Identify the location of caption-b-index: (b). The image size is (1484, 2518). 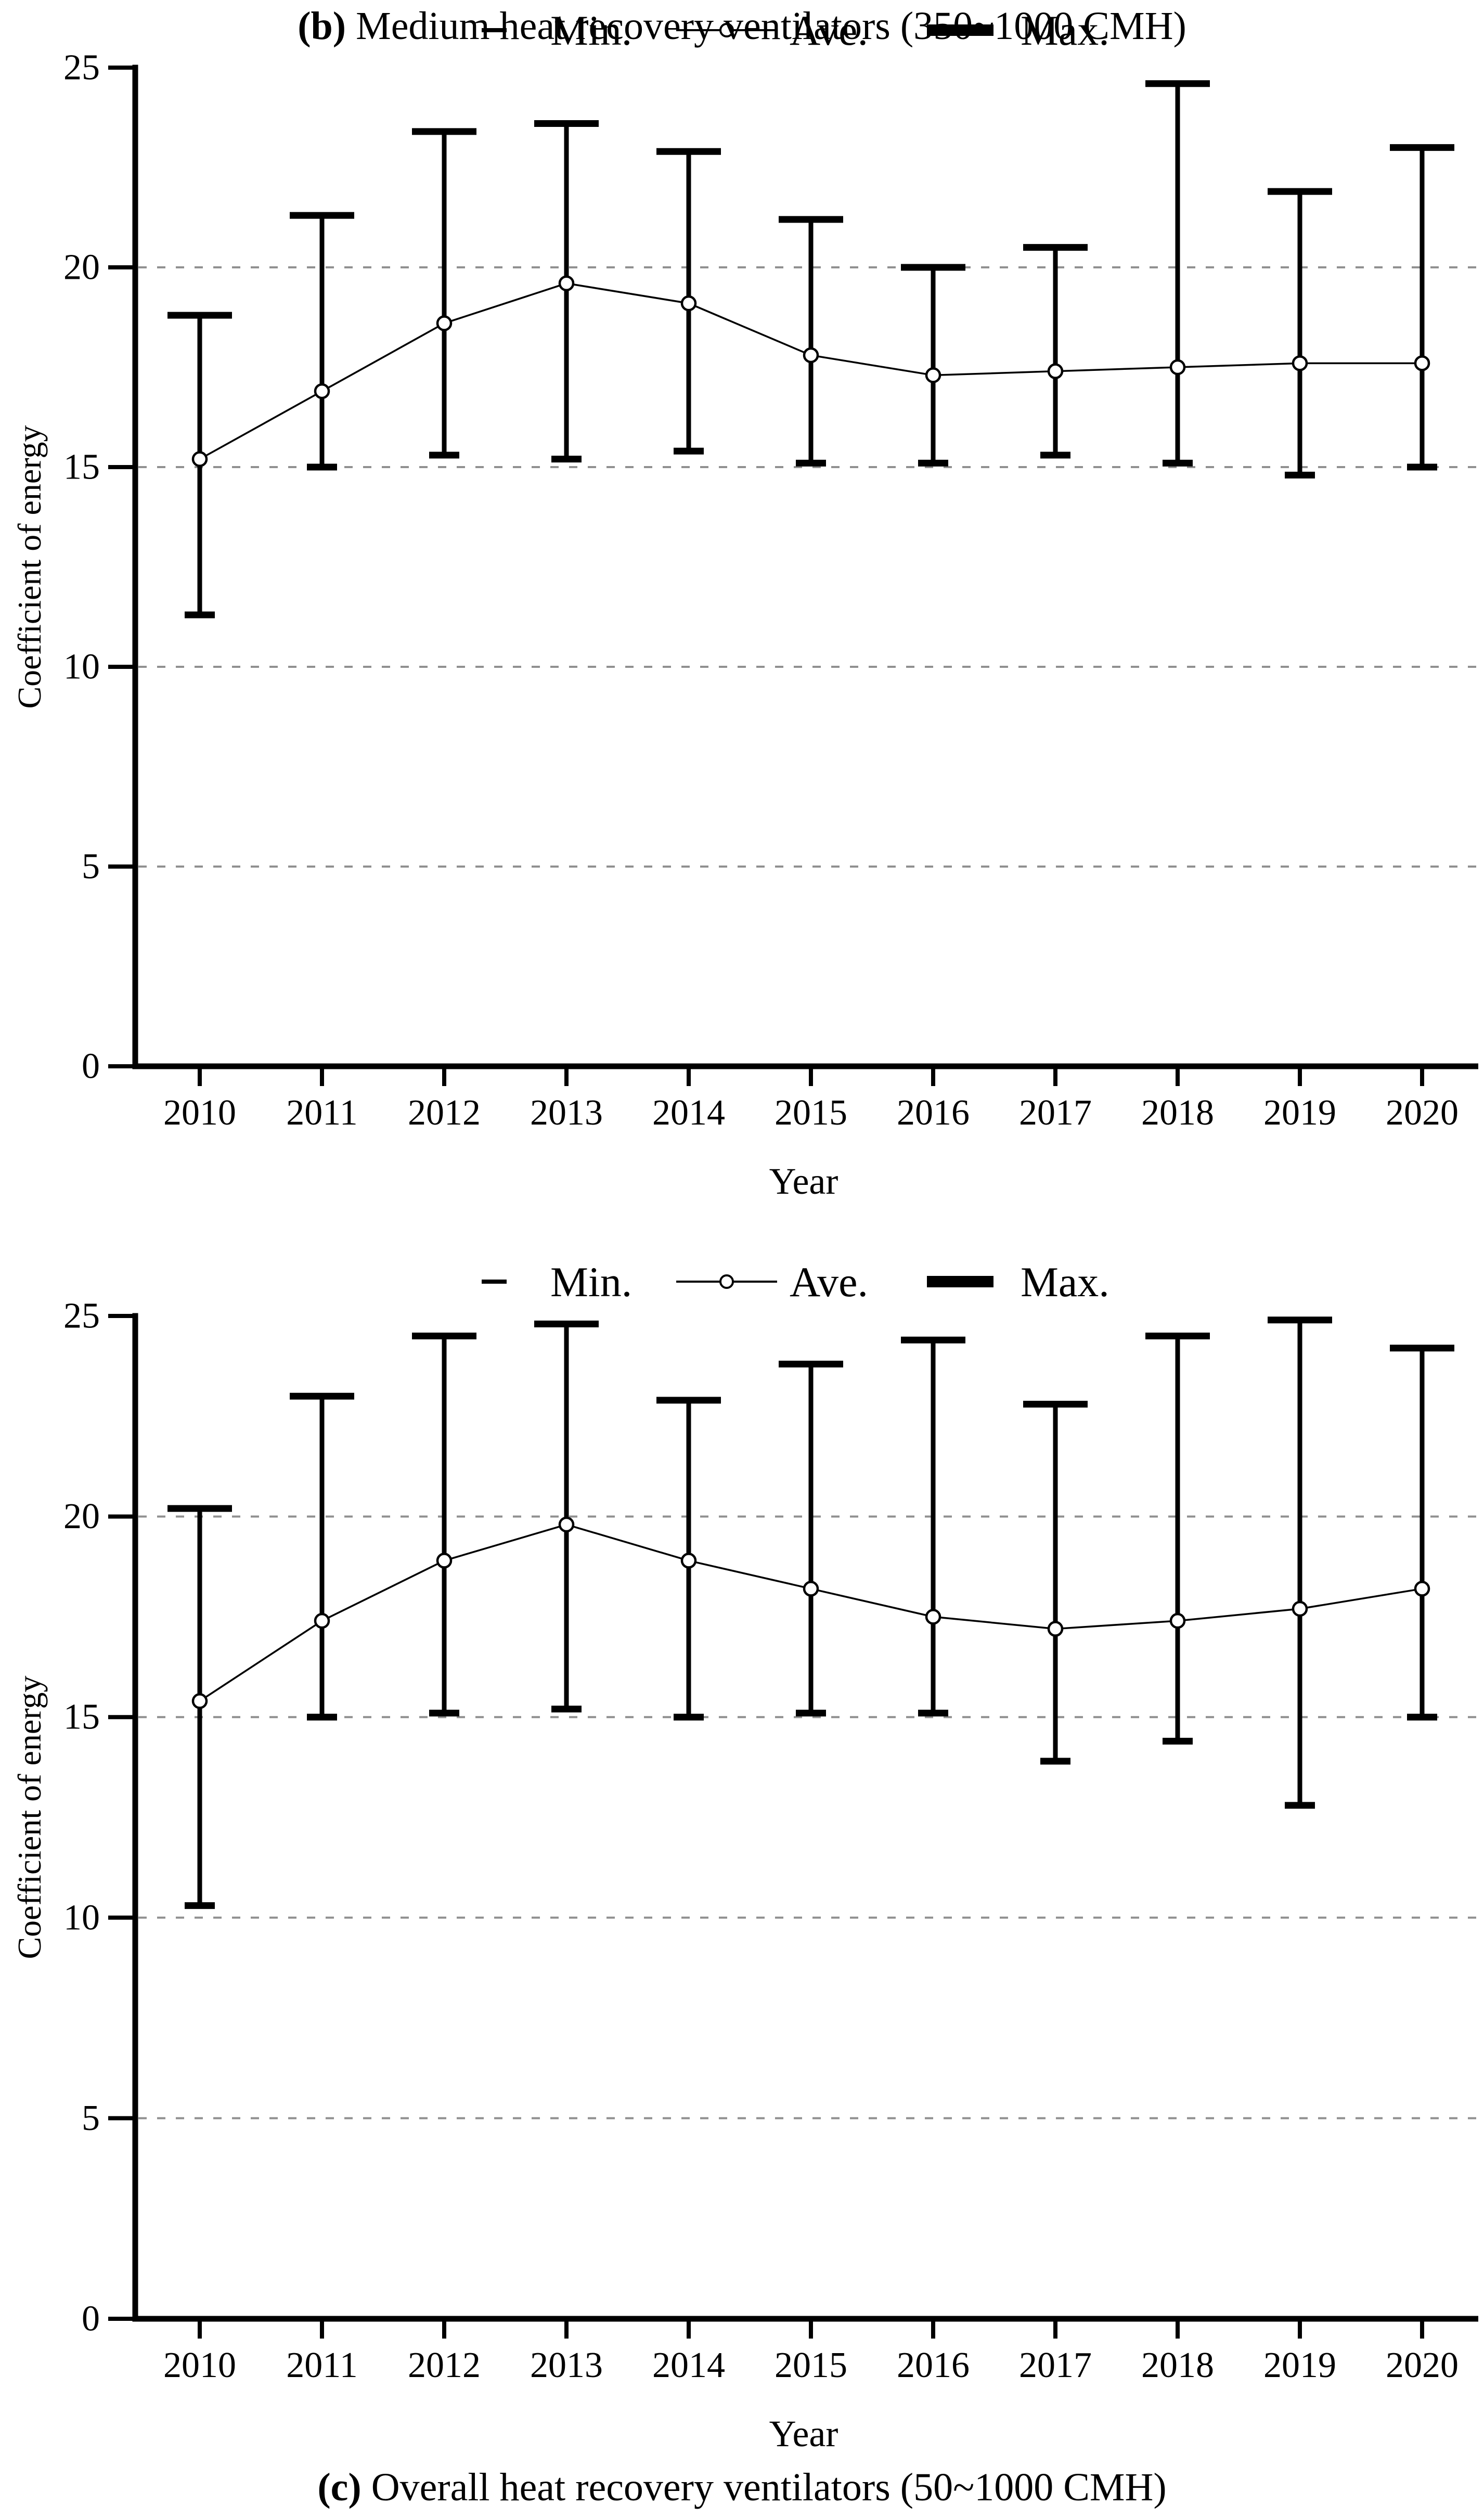
(322, 26).